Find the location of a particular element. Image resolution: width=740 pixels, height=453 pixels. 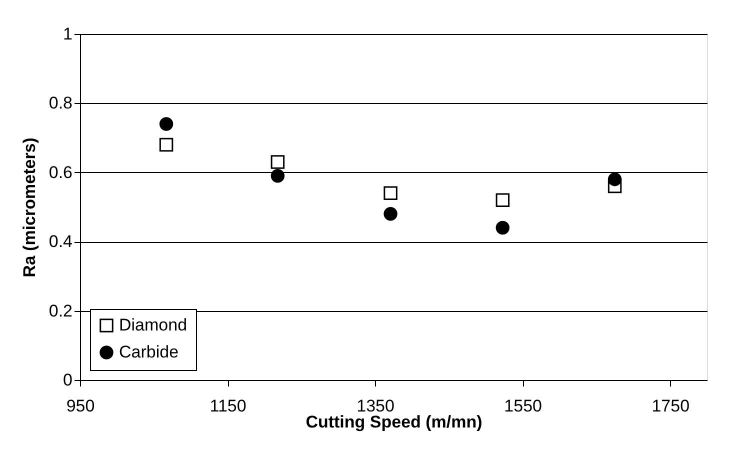

legend-label: Carbide is located at coordinates (149, 352).